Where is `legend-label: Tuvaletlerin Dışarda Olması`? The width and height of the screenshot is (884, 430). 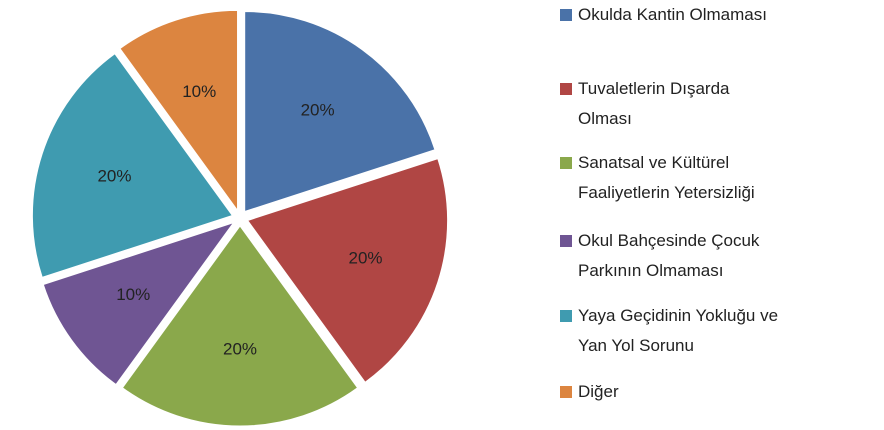 legend-label: Tuvaletlerin Dışarda Olması is located at coordinates (654, 103).